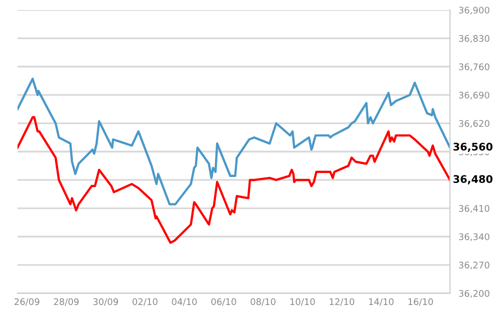 The height and width of the screenshot is (312, 500). What do you see at coordinates (474, 294) in the screenshot?
I see `y-tick-label: 36,200` at bounding box center [474, 294].